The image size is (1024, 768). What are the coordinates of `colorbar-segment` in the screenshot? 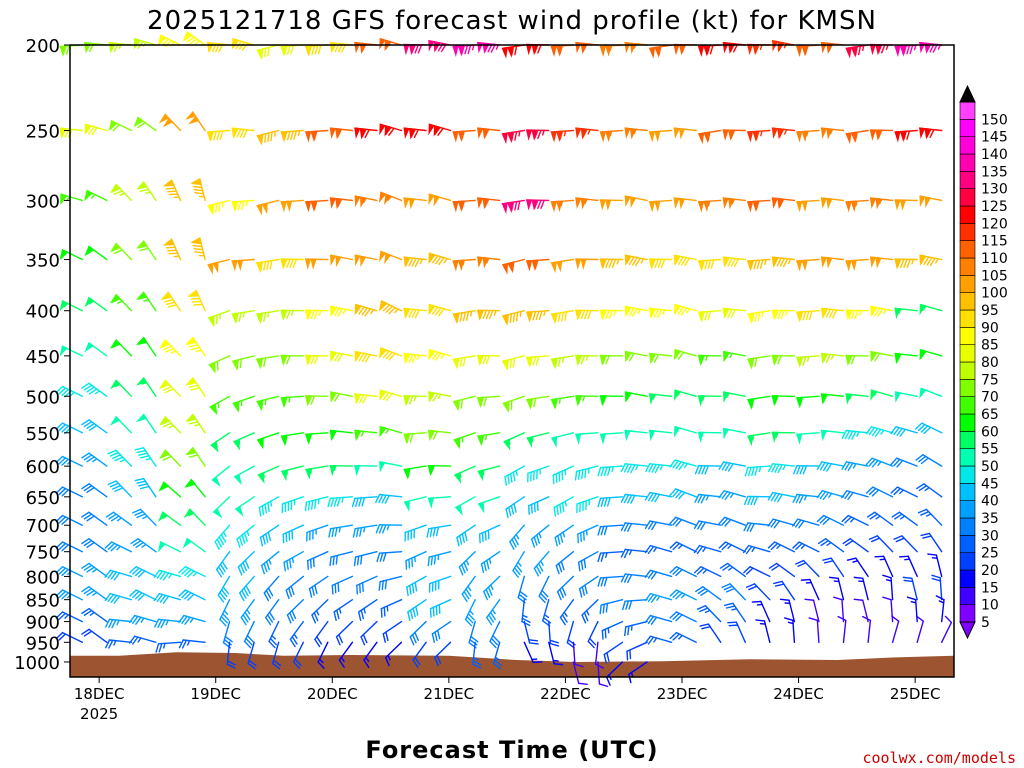 It's located at (967, 301).